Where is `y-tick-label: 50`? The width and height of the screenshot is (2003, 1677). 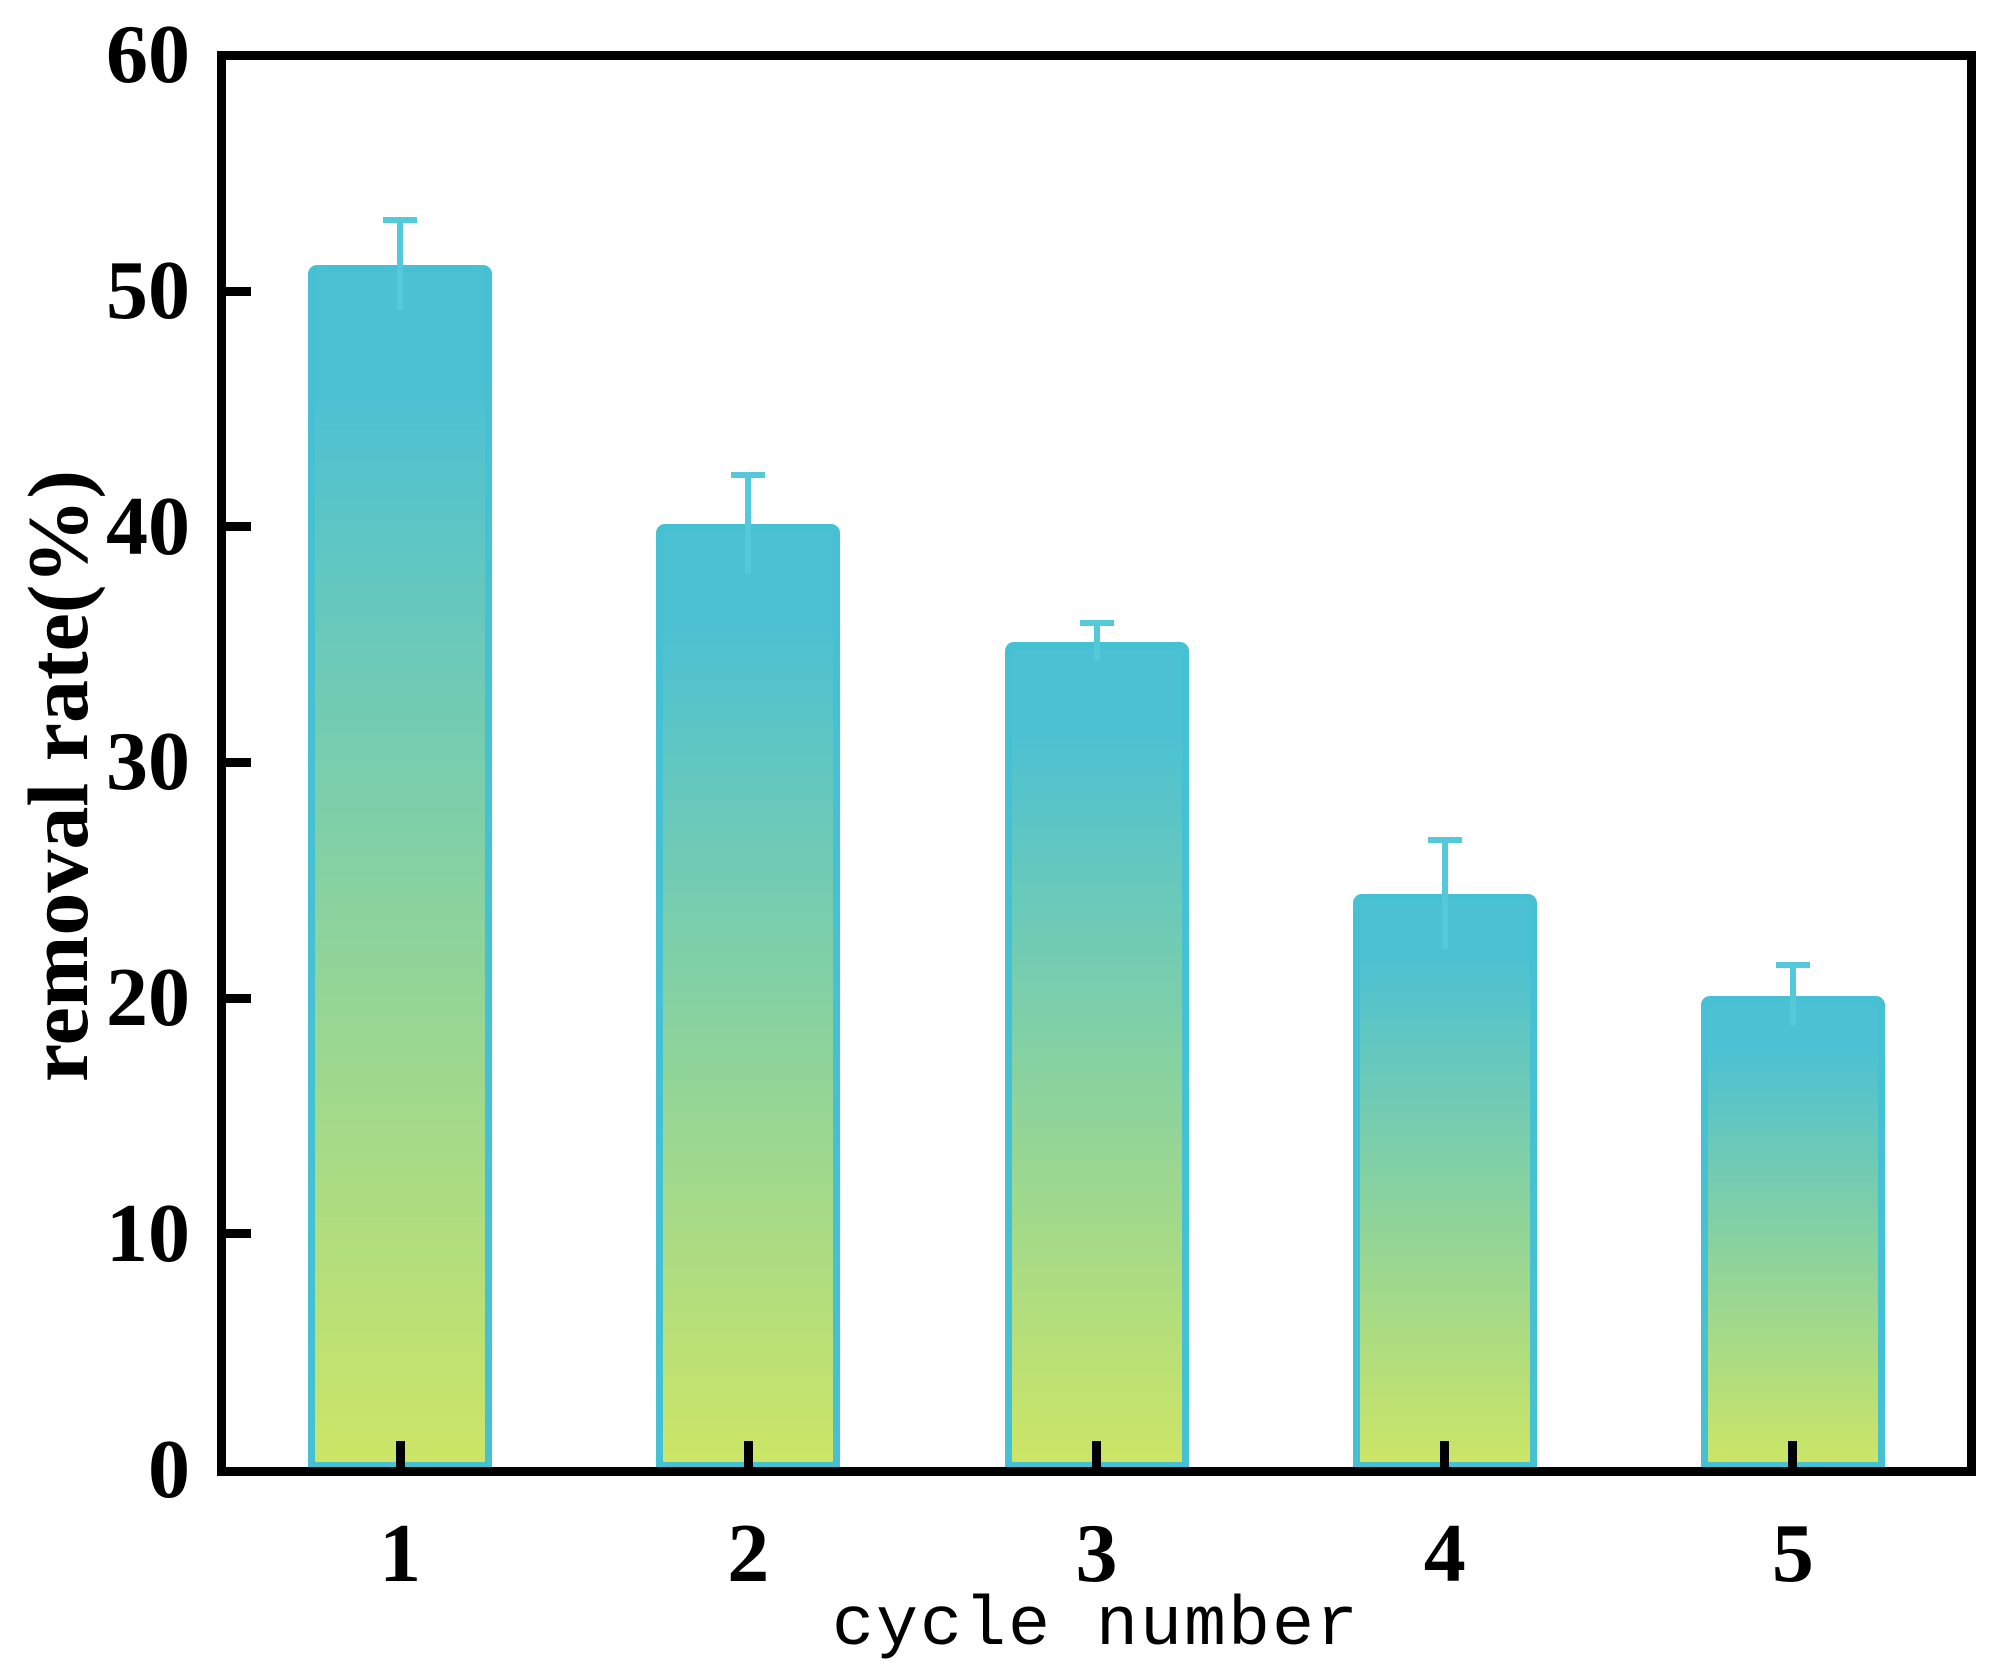
y-tick-label: 50 is located at coordinates (148, 290).